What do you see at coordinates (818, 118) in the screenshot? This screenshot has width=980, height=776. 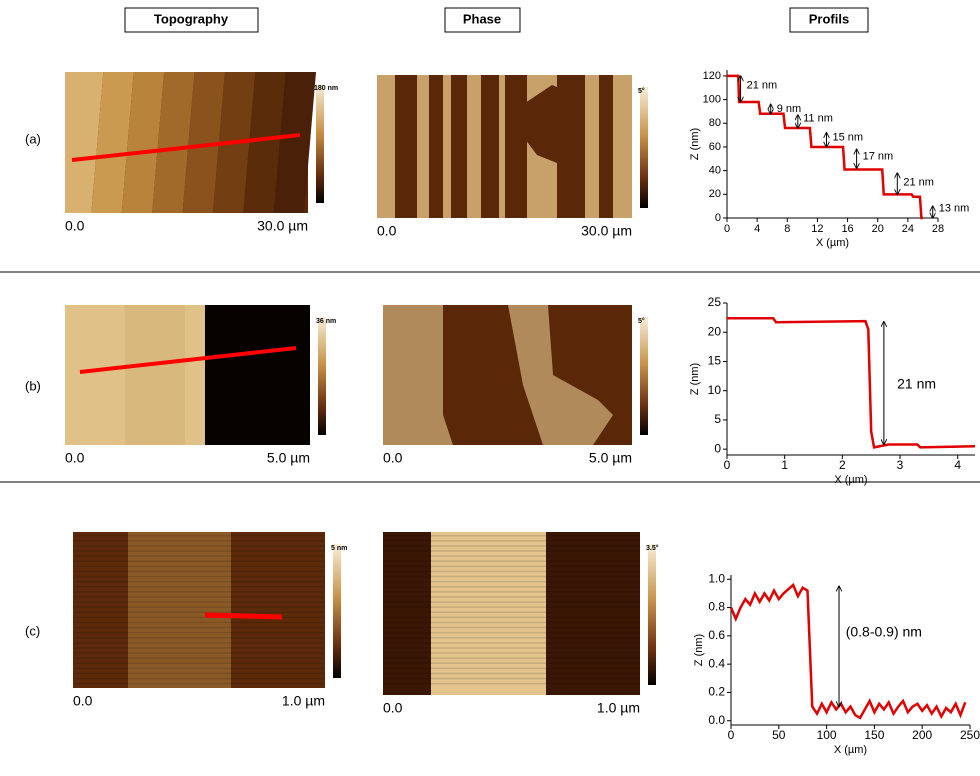 I see `annotation: 11 nm` at bounding box center [818, 118].